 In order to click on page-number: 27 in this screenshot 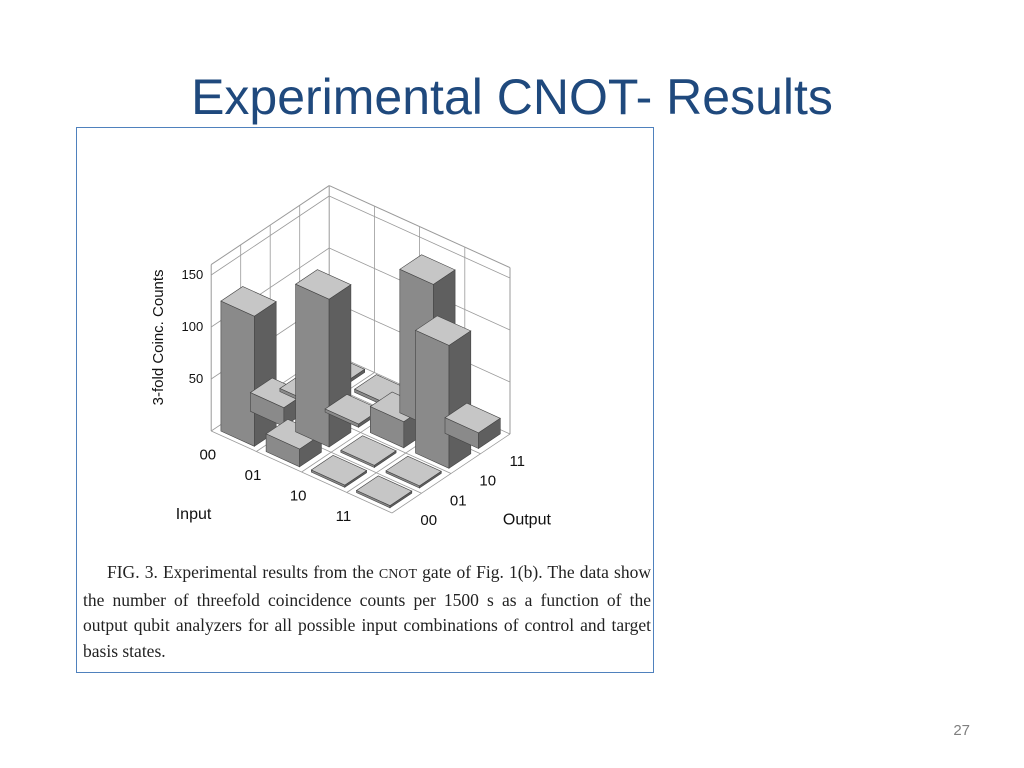, I will do `click(961, 730)`.